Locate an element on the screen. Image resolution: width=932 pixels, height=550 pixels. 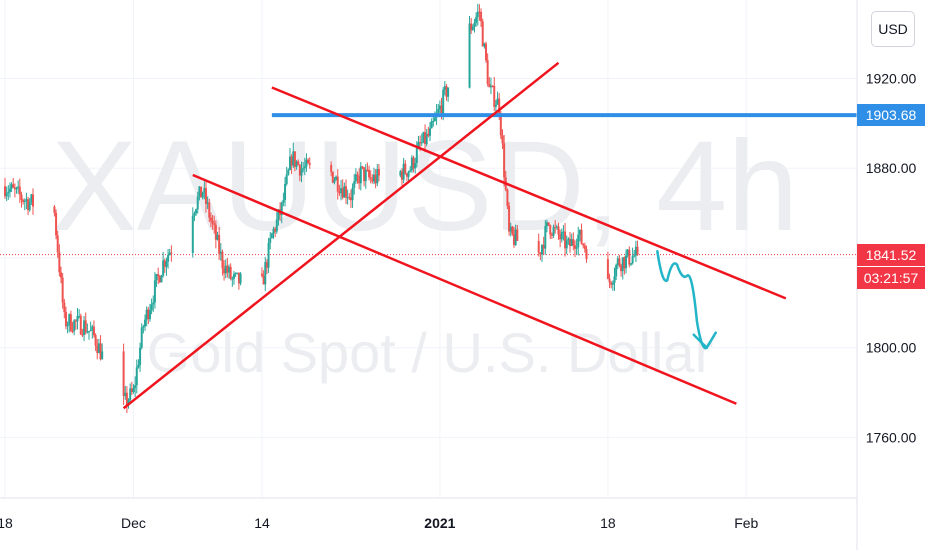
currency-button: USD is located at coordinates (893, 29).